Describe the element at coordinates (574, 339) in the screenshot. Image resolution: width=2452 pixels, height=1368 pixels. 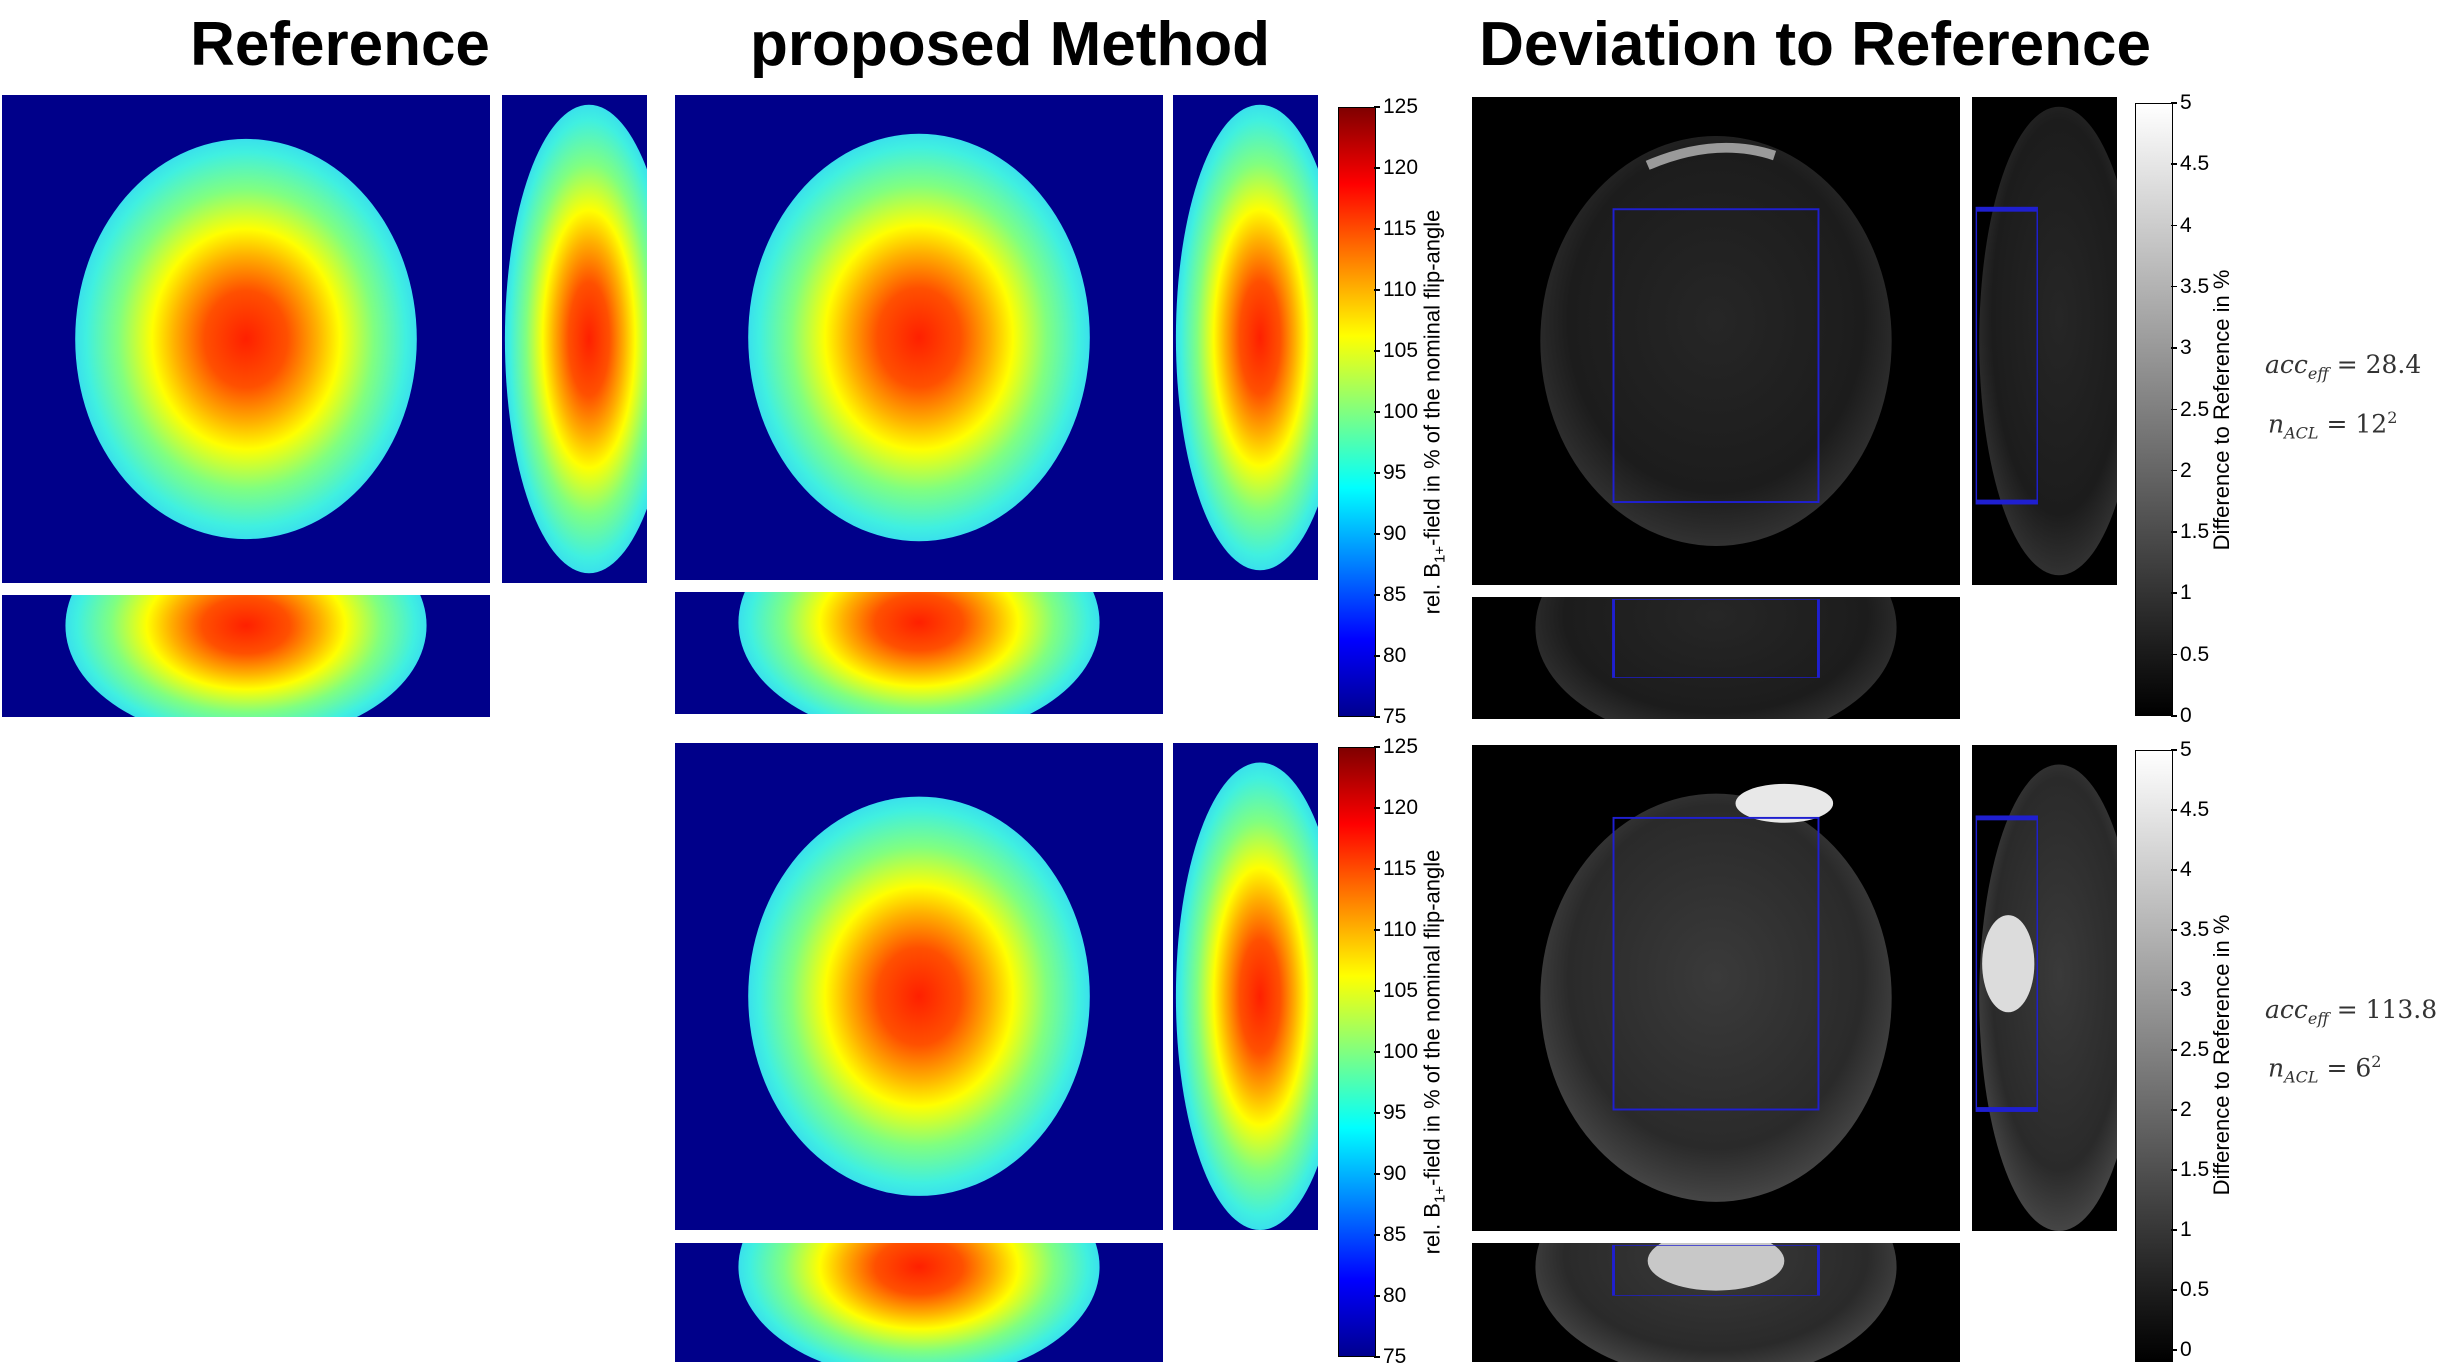
I see `reference-sagittal-map` at that location.